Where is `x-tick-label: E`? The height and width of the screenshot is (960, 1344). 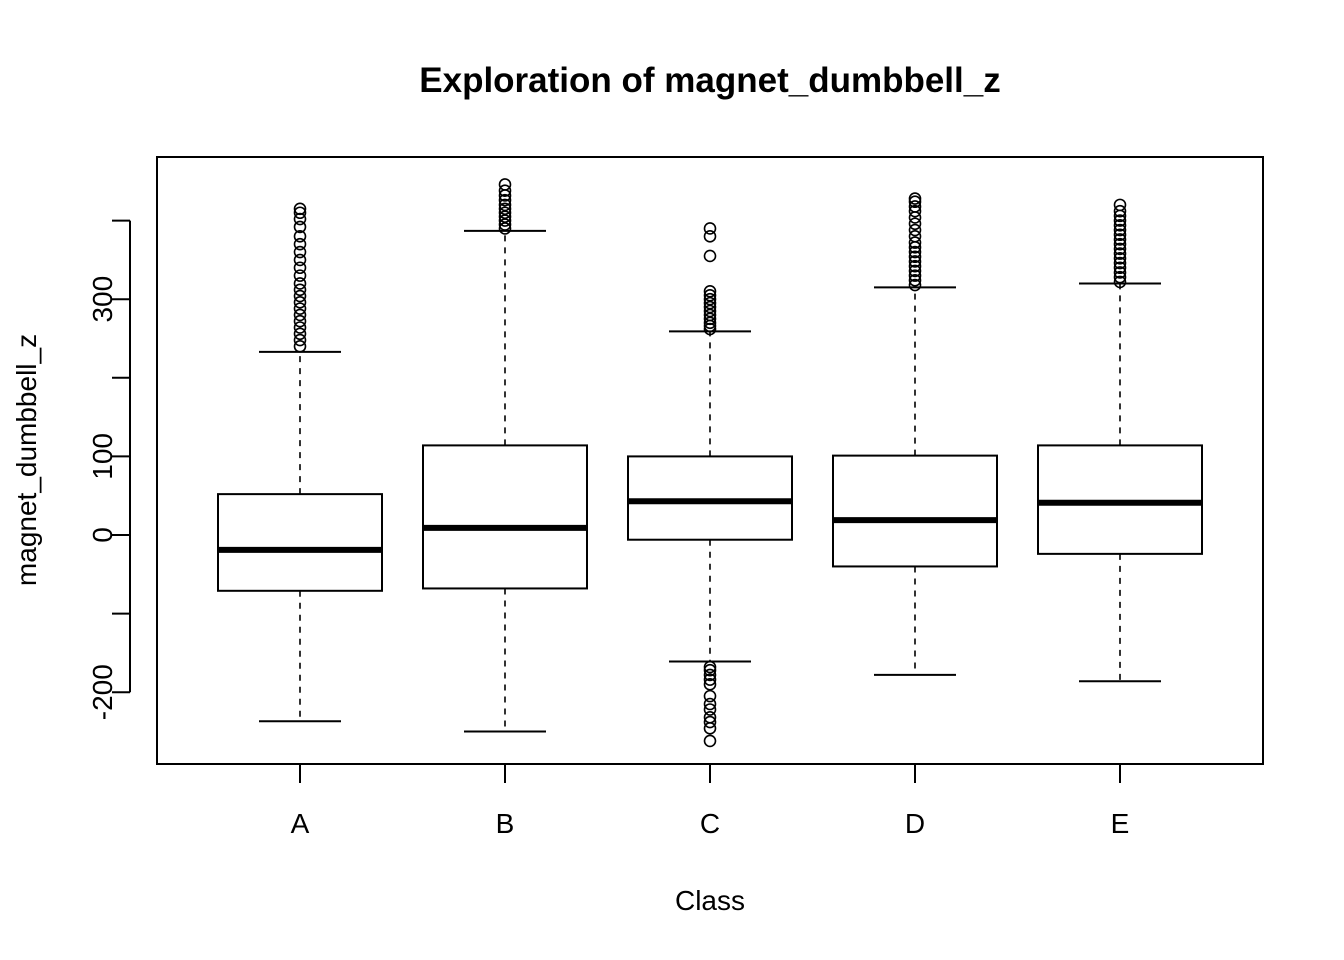
x-tick-label: E is located at coordinates (1120, 823).